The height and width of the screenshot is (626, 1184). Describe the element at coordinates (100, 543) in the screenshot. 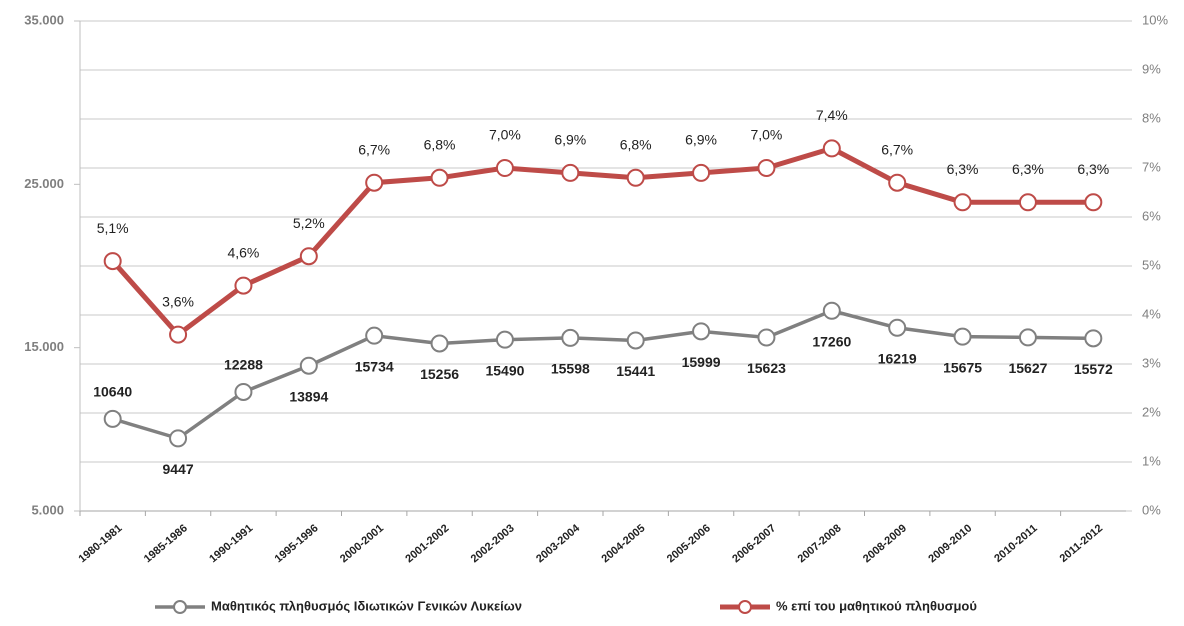

I see `x-tick-label: 1980-1981` at that location.